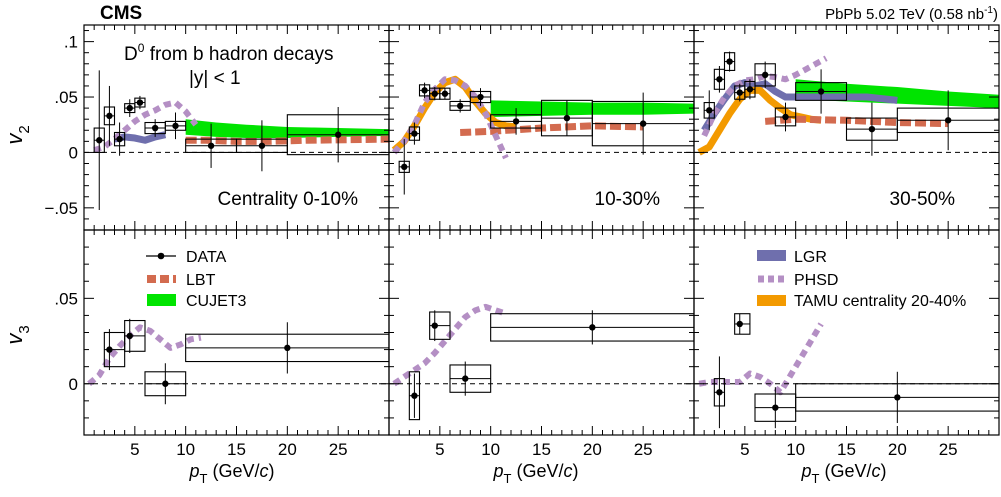 The image size is (1001, 497). What do you see at coordinates (816, 280) in the screenshot?
I see `svg-text: PHSD` at bounding box center [816, 280].